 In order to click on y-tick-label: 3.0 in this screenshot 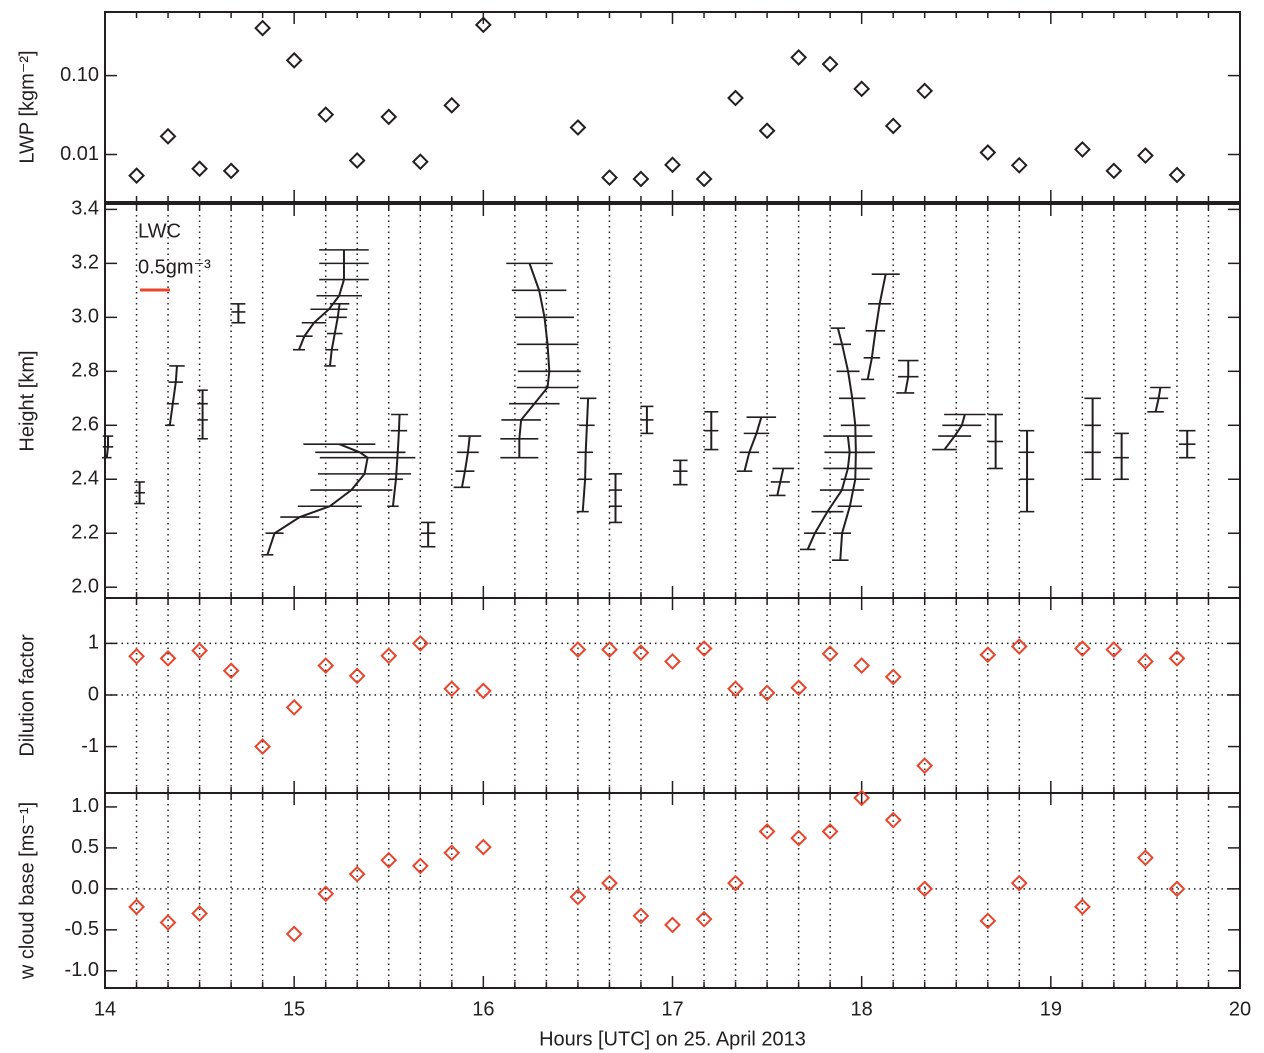, I will do `click(85, 317)`.